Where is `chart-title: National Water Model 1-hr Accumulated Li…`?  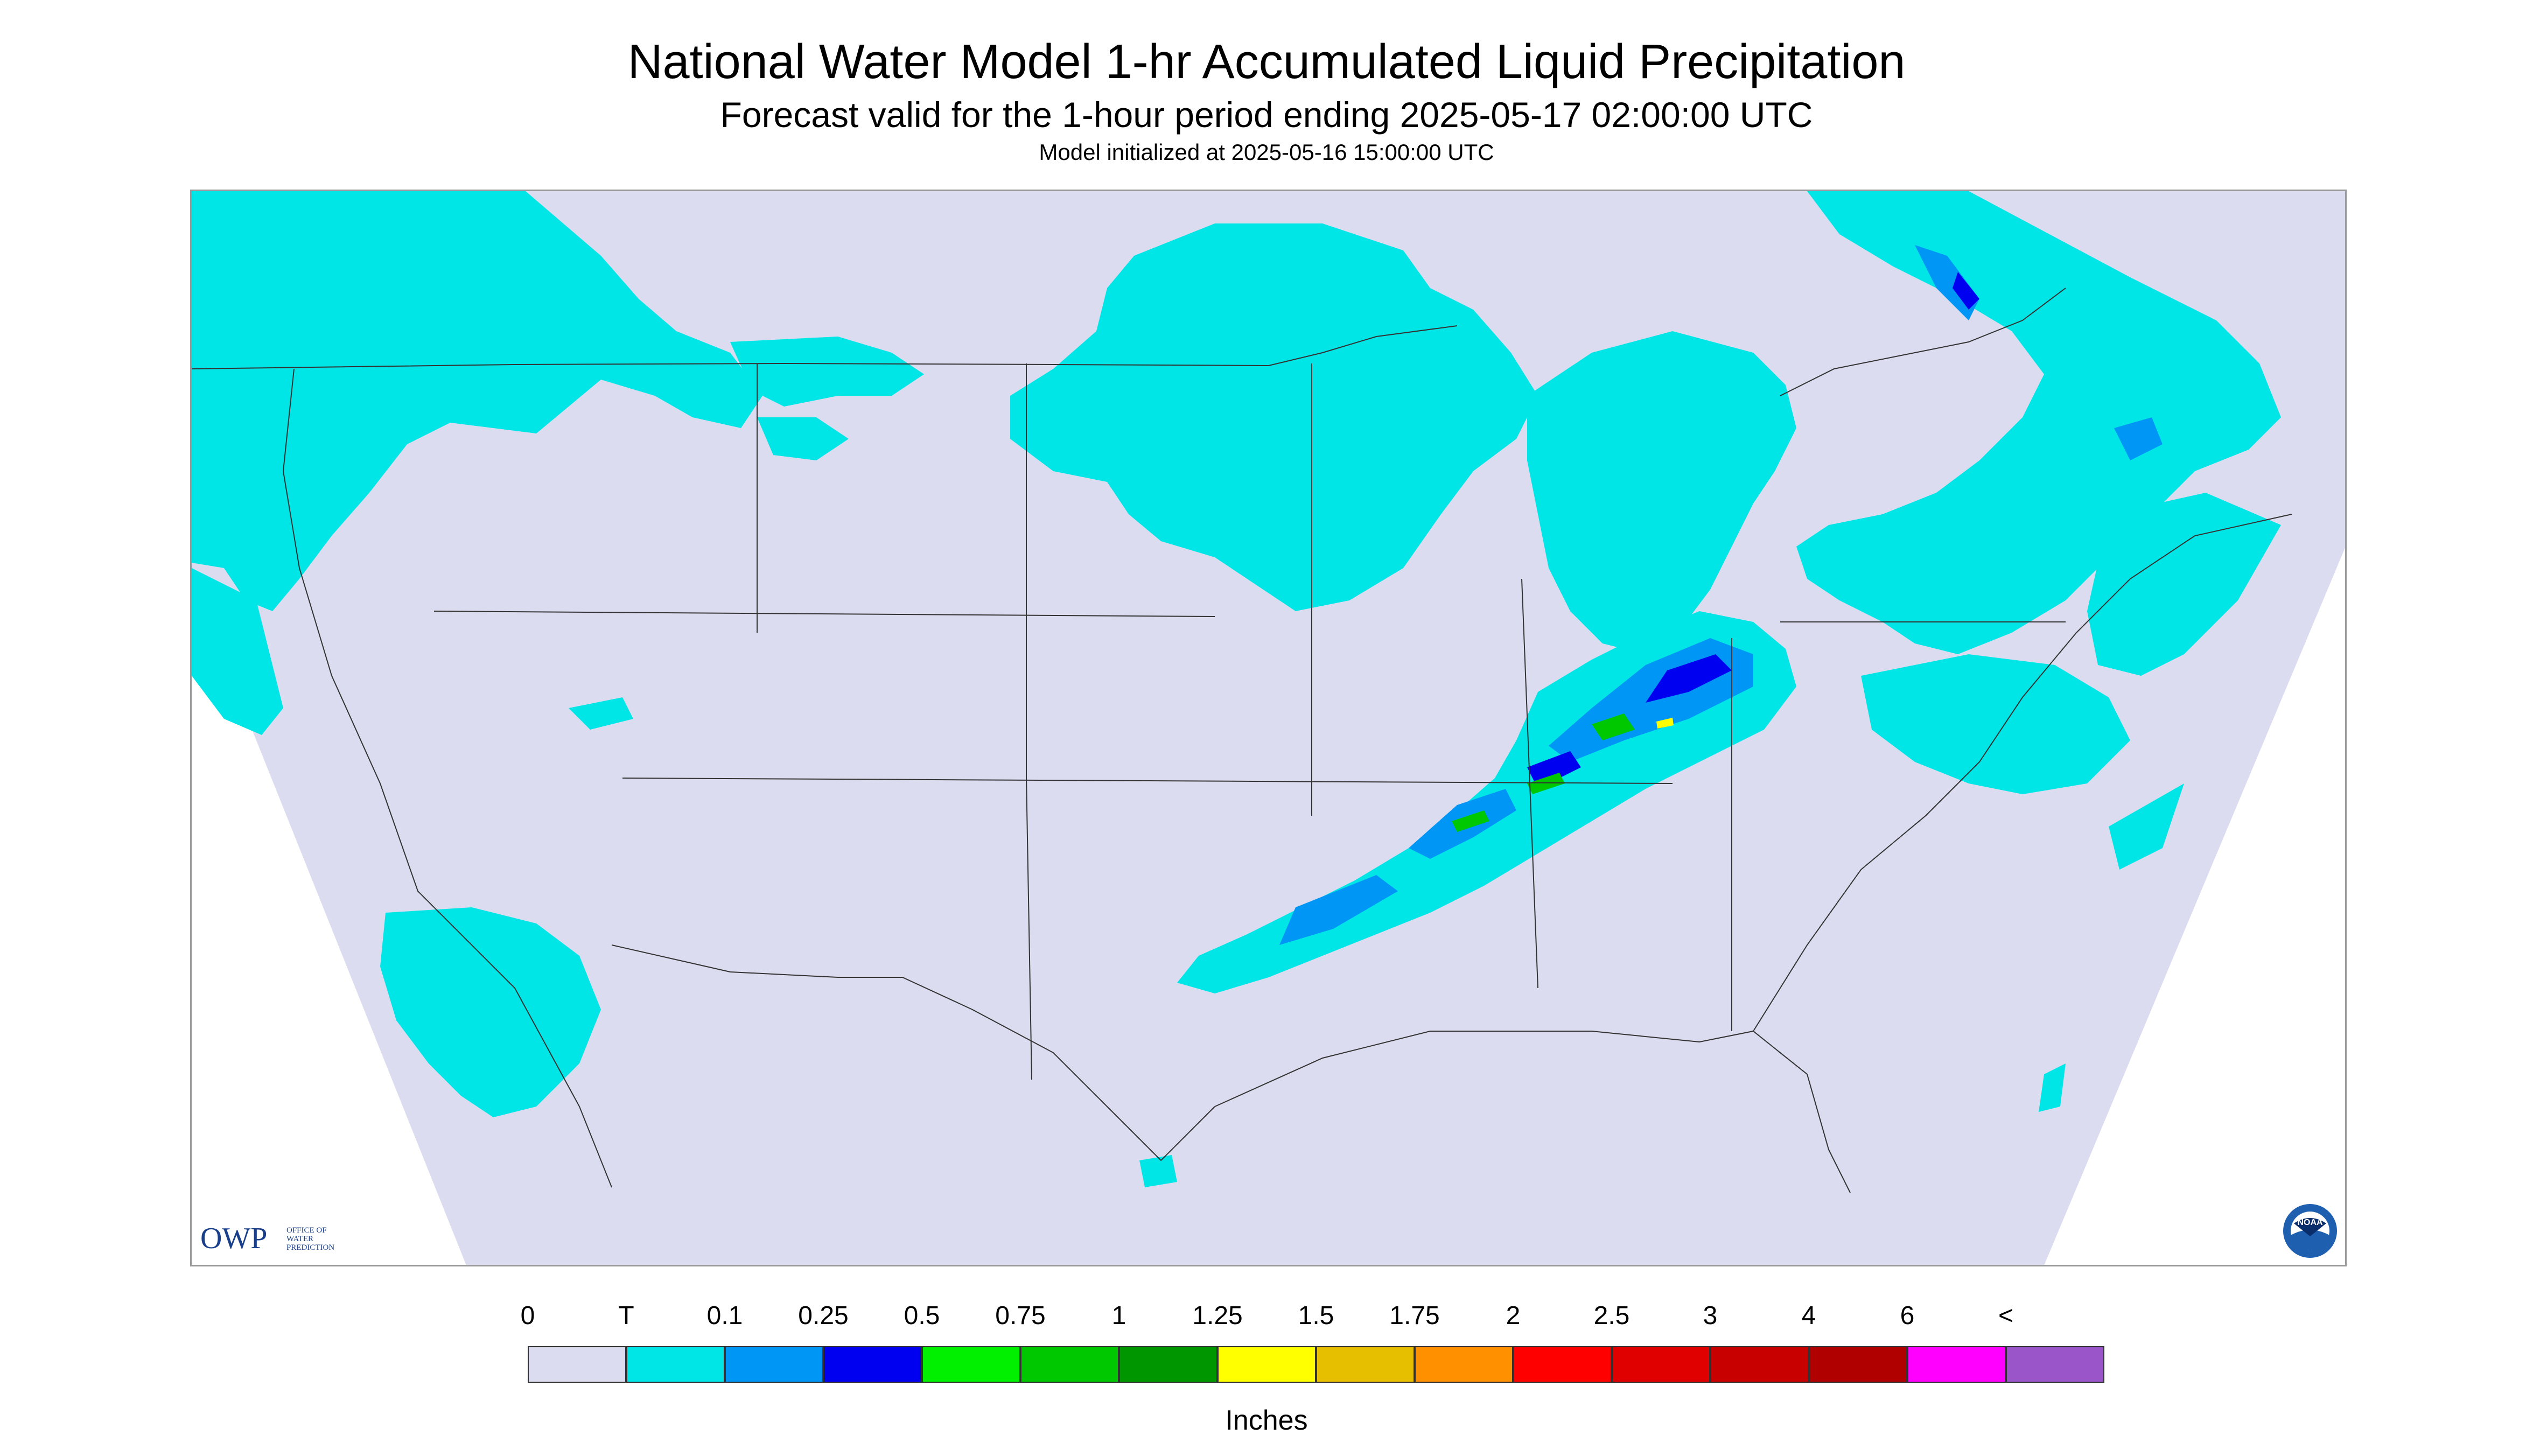
chart-title: National Water Model 1-hr Accumulated Li… is located at coordinates (1266, 62).